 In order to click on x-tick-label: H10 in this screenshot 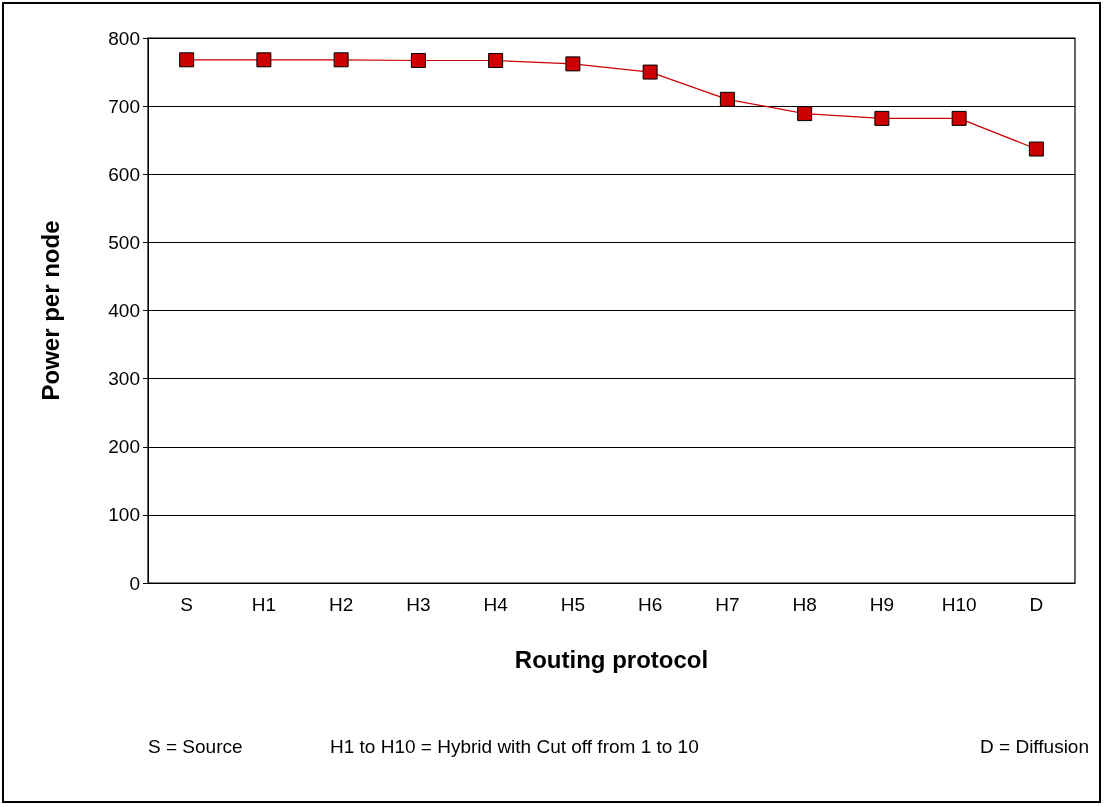, I will do `click(959, 604)`.